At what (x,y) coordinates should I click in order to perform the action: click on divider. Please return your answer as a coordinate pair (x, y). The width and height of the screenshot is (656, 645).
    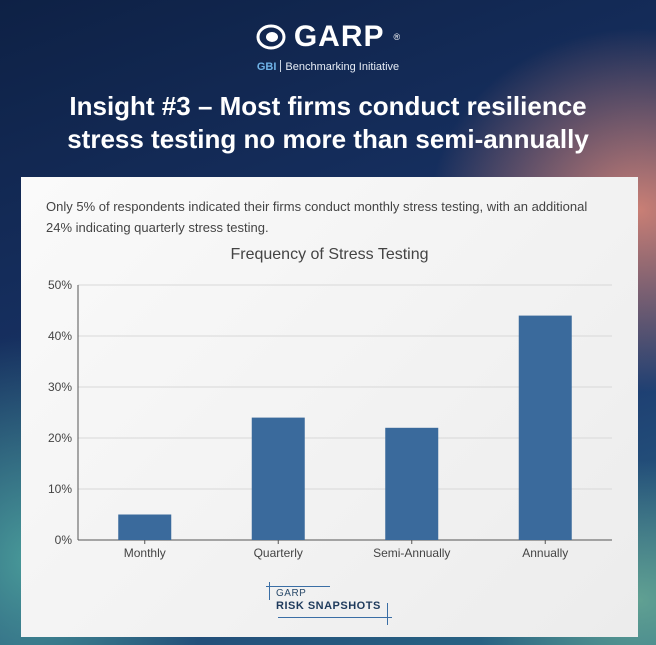
    Looking at the image, I should click on (281, 66).